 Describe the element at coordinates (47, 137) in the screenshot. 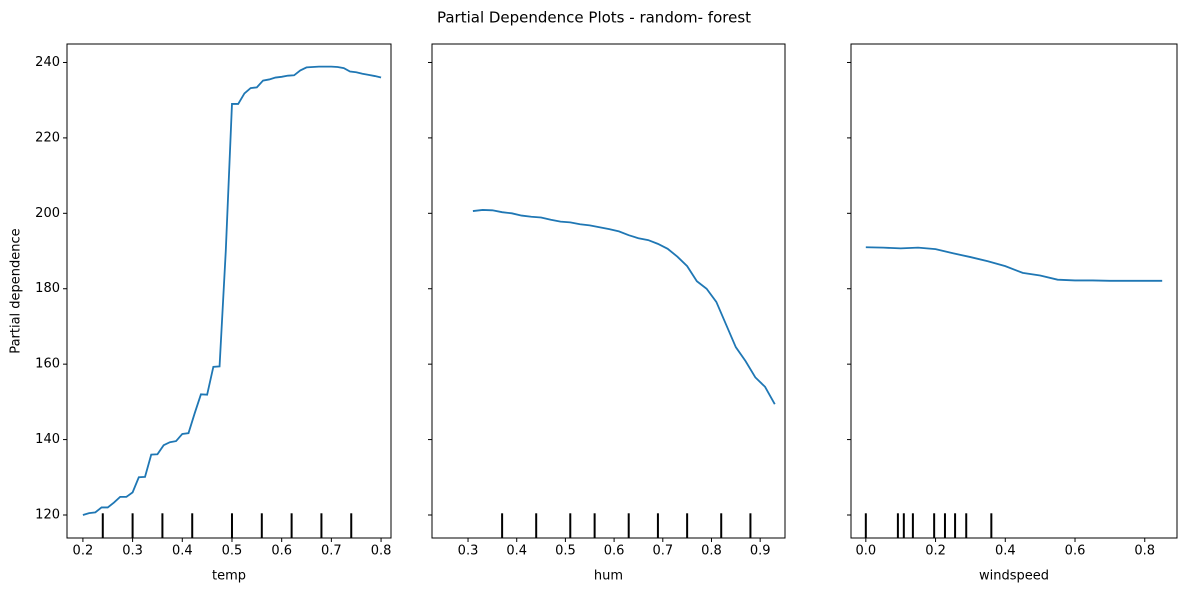

I see `y-tick-label: 220` at that location.